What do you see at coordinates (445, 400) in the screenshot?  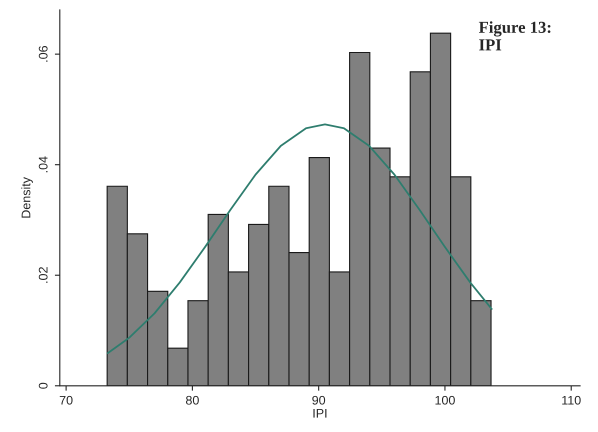 I see `x-tick-label: 100` at bounding box center [445, 400].